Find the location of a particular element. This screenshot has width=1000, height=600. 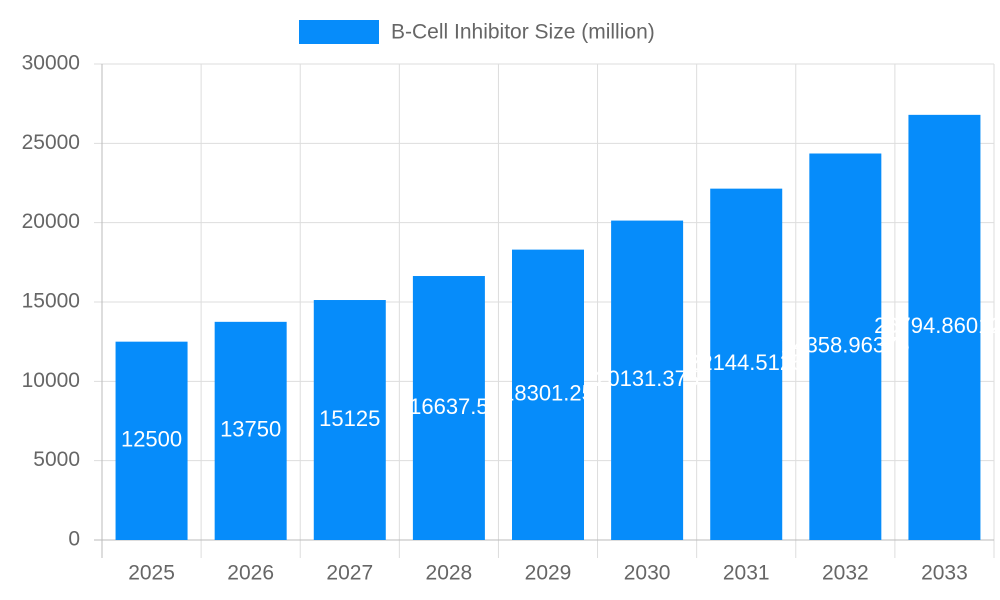

data-label: 22144.5125 is located at coordinates (746, 362).